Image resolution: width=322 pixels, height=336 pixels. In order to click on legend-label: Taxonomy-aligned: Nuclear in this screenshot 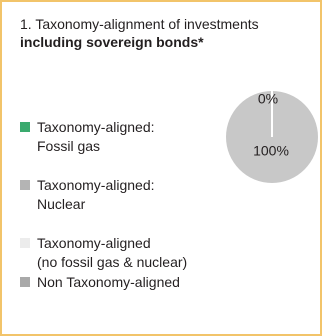, I will do `click(96, 194)`.